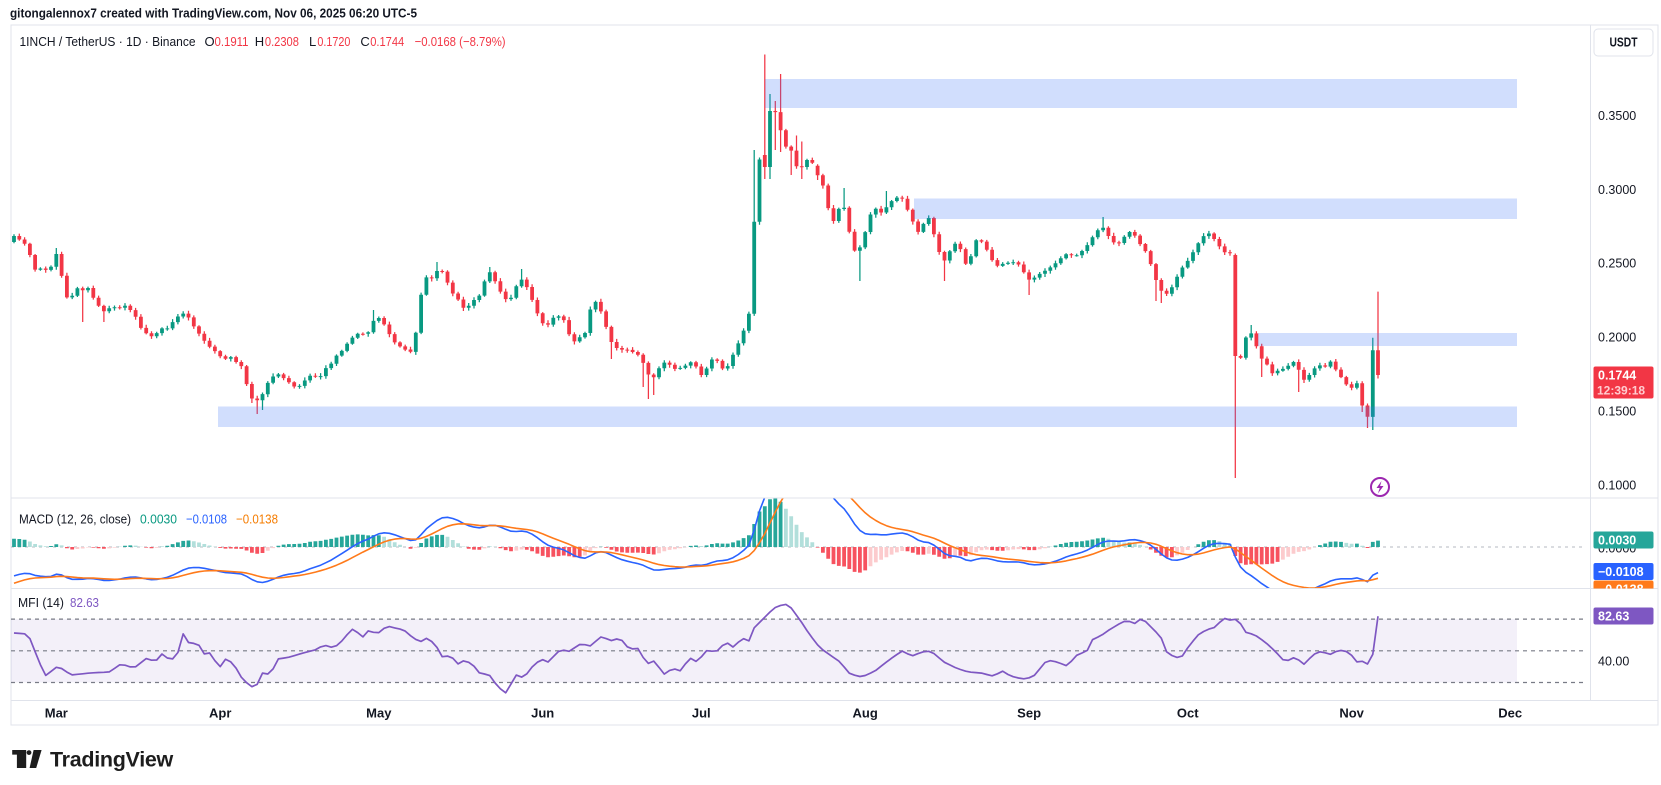 This screenshot has width=1661, height=785. Describe the element at coordinates (220, 713) in the screenshot. I see `svg-text: Apr` at that location.